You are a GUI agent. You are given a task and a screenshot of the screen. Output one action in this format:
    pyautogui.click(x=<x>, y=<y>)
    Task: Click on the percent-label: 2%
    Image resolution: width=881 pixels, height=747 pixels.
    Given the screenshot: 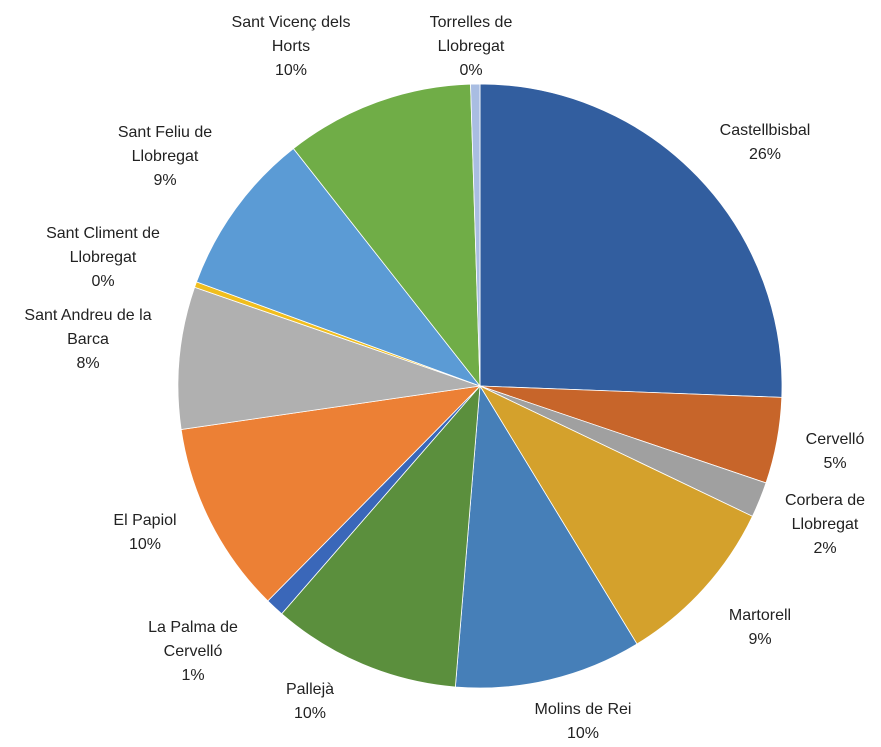 What is the action you would take?
    pyautogui.click(x=825, y=548)
    